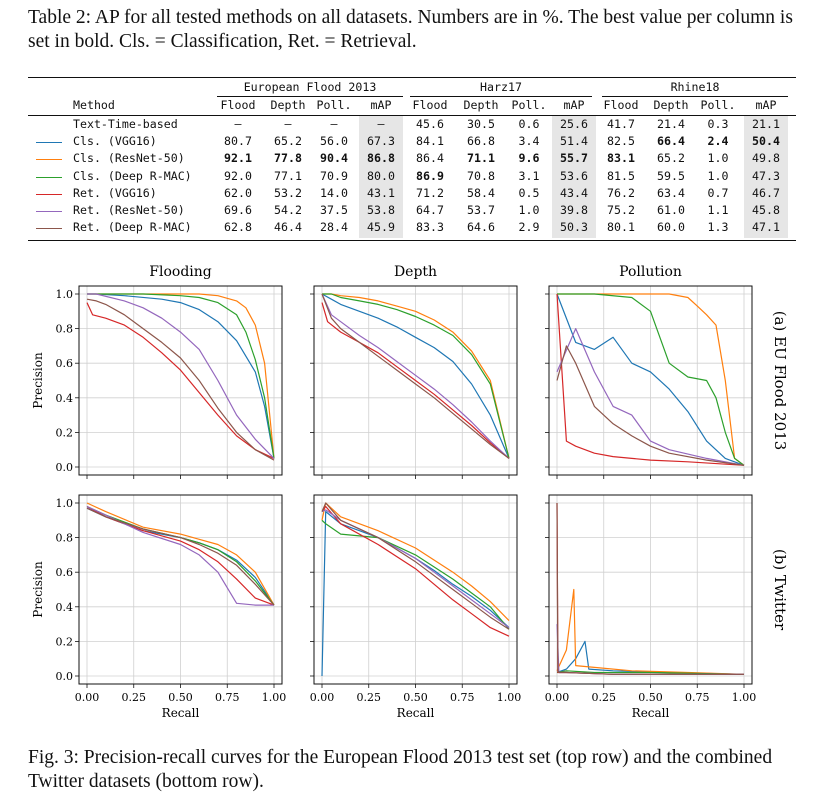 The image size is (839, 807). Describe the element at coordinates (430, 175) in the screenshot. I see `table-cell: 86.9` at that location.